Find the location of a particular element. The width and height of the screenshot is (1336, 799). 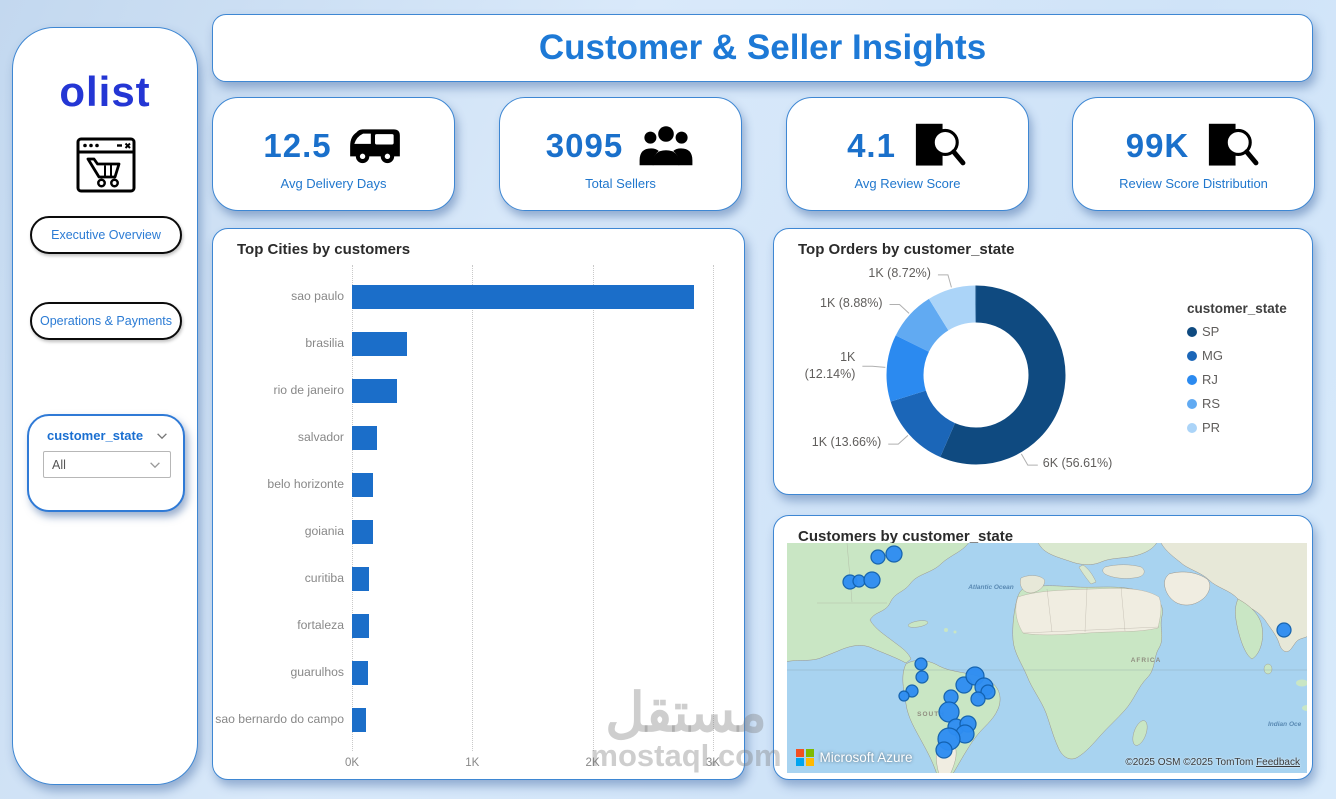

filter-value-dropdown: All is located at coordinates (107, 464).